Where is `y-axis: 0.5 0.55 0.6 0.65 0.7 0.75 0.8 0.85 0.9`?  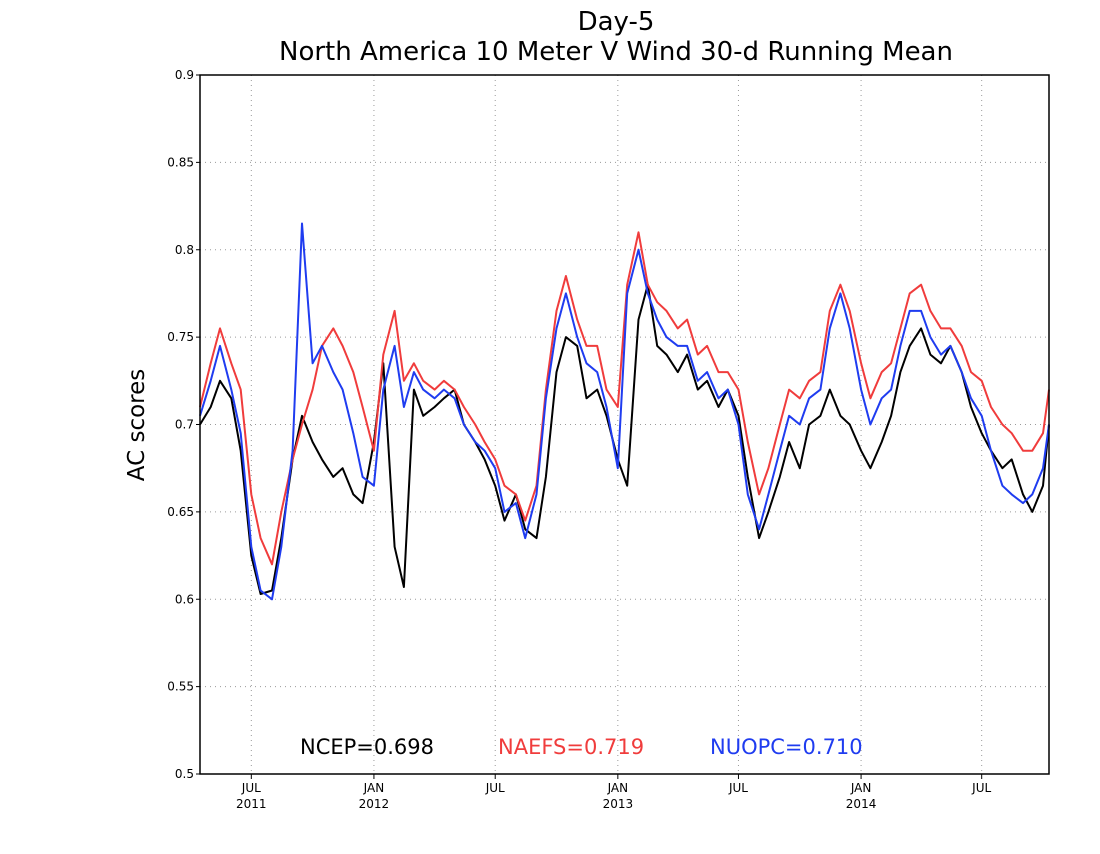
y-axis: 0.5 0.55 0.6 0.65 0.7 0.75 0.8 0.85 0.9 is located at coordinates (183, 424).